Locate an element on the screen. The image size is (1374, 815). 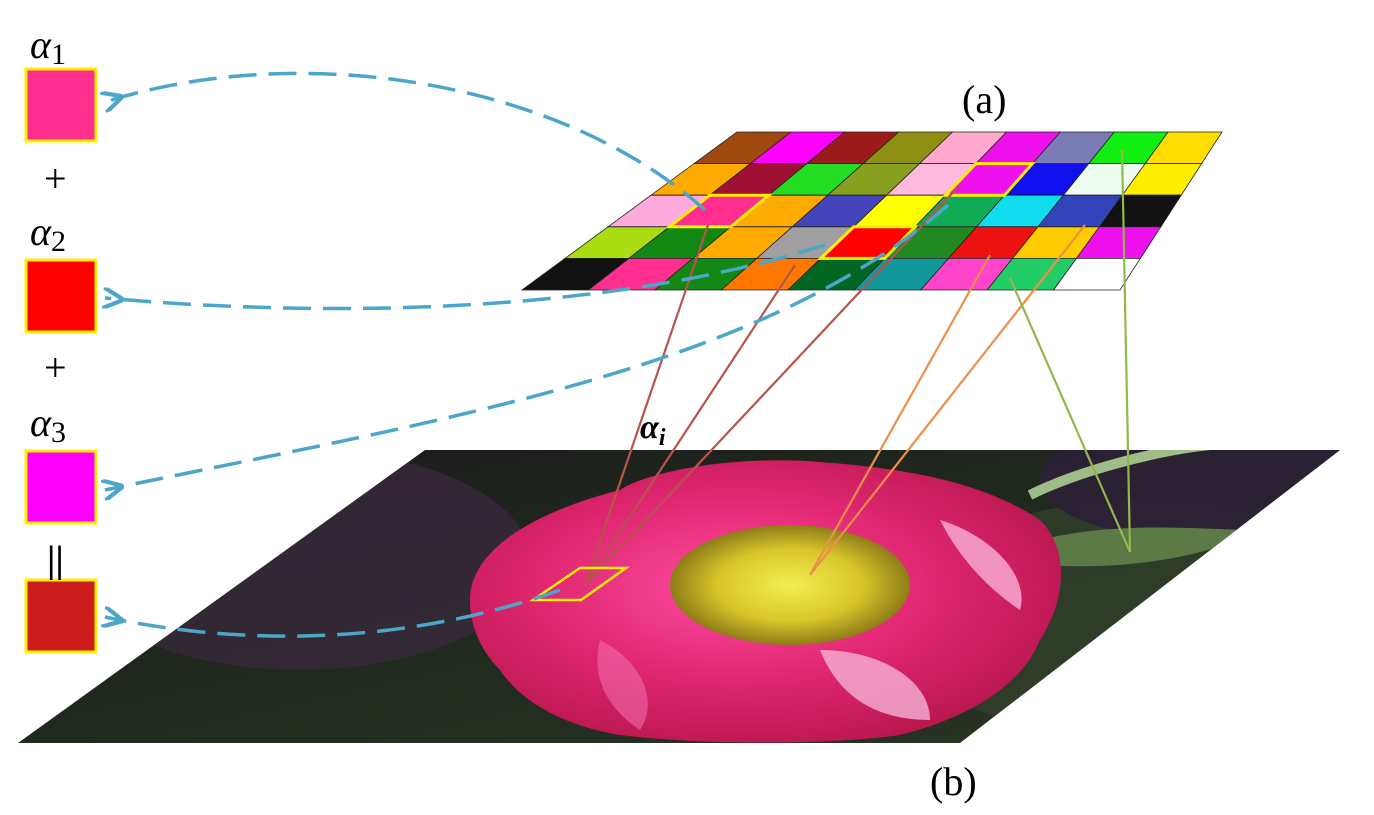
equals-sign: || is located at coordinates (55, 560).